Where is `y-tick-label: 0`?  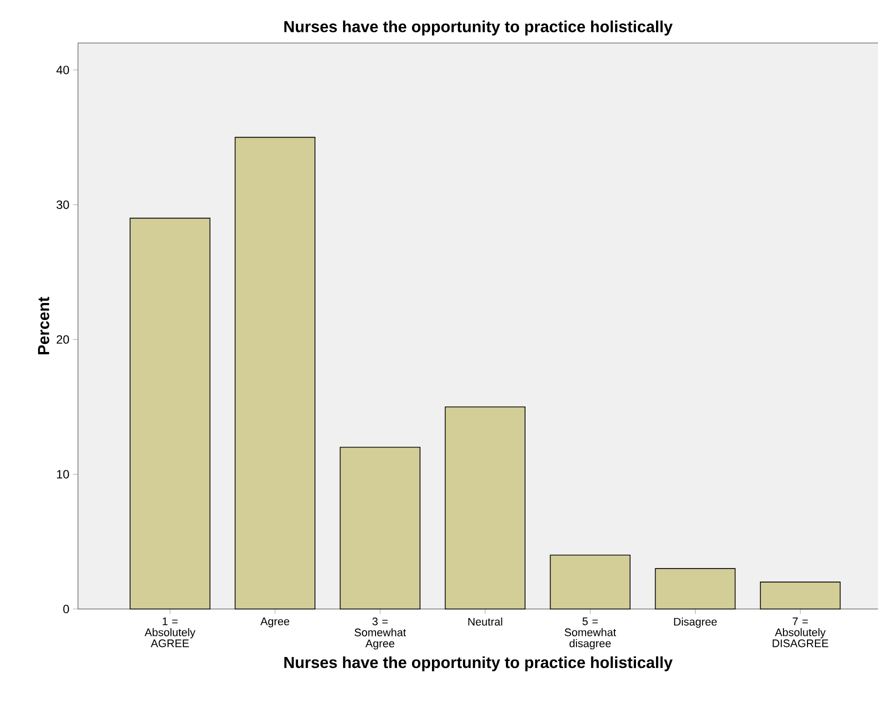 y-tick-label: 0 is located at coordinates (66, 609).